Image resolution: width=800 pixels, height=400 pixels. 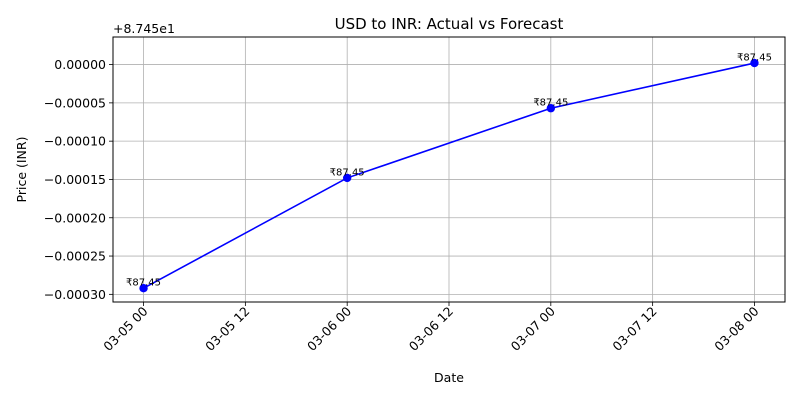 I want to click on y-tick-label: −0.00020, so click(x=75, y=217).